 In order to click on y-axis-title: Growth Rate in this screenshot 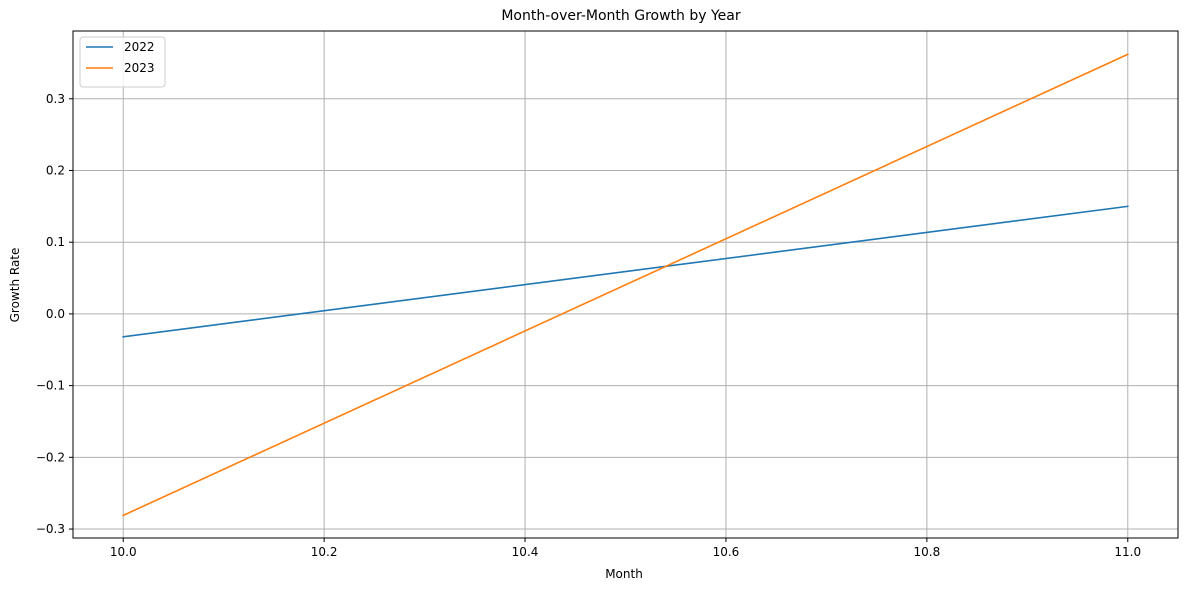, I will do `click(15, 285)`.